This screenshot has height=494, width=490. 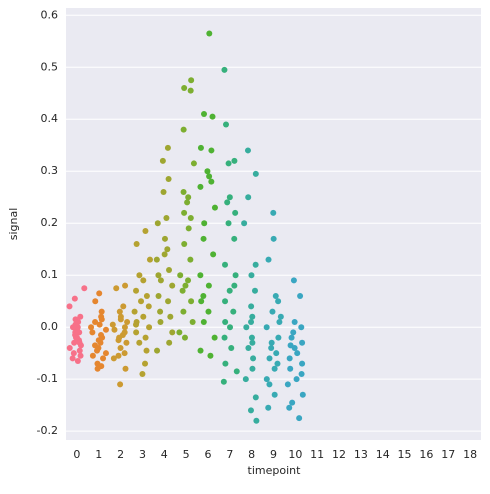 I want to click on y-axis-label: signal, so click(x=13, y=224).